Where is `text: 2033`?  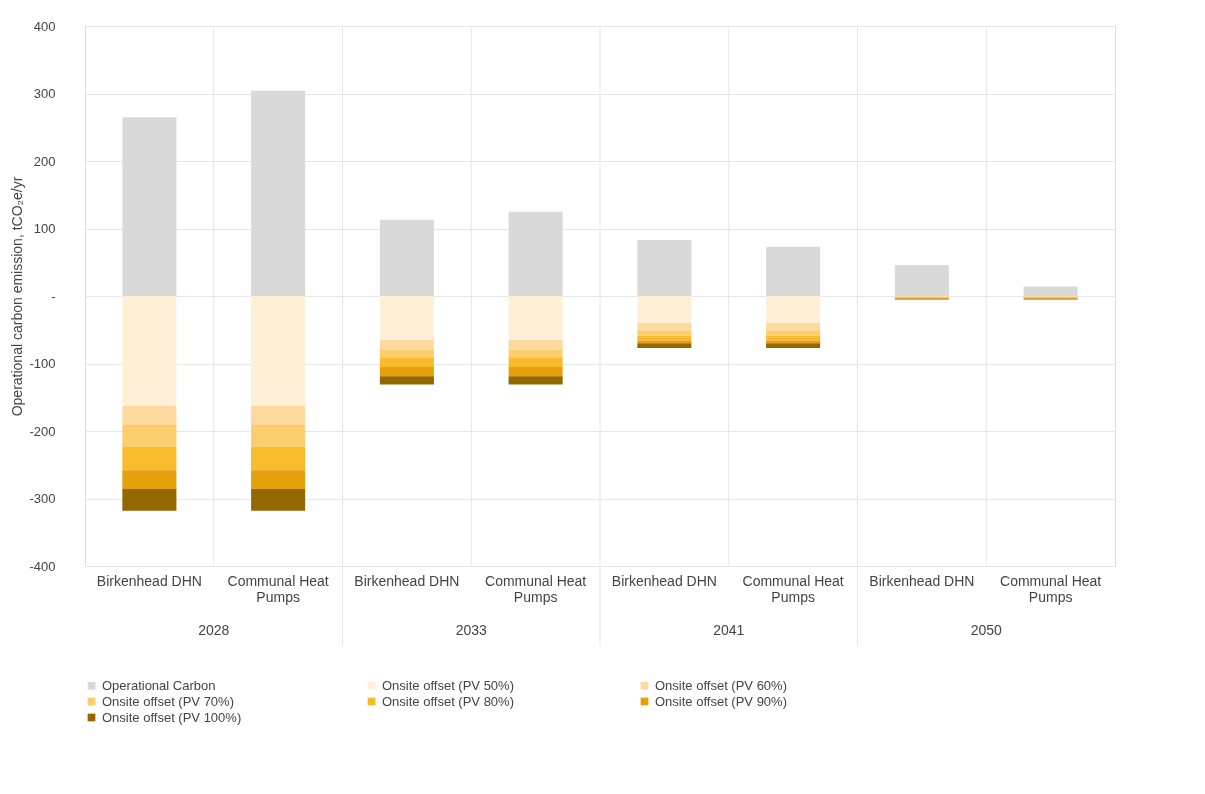
text: 2033 is located at coordinates (471, 630).